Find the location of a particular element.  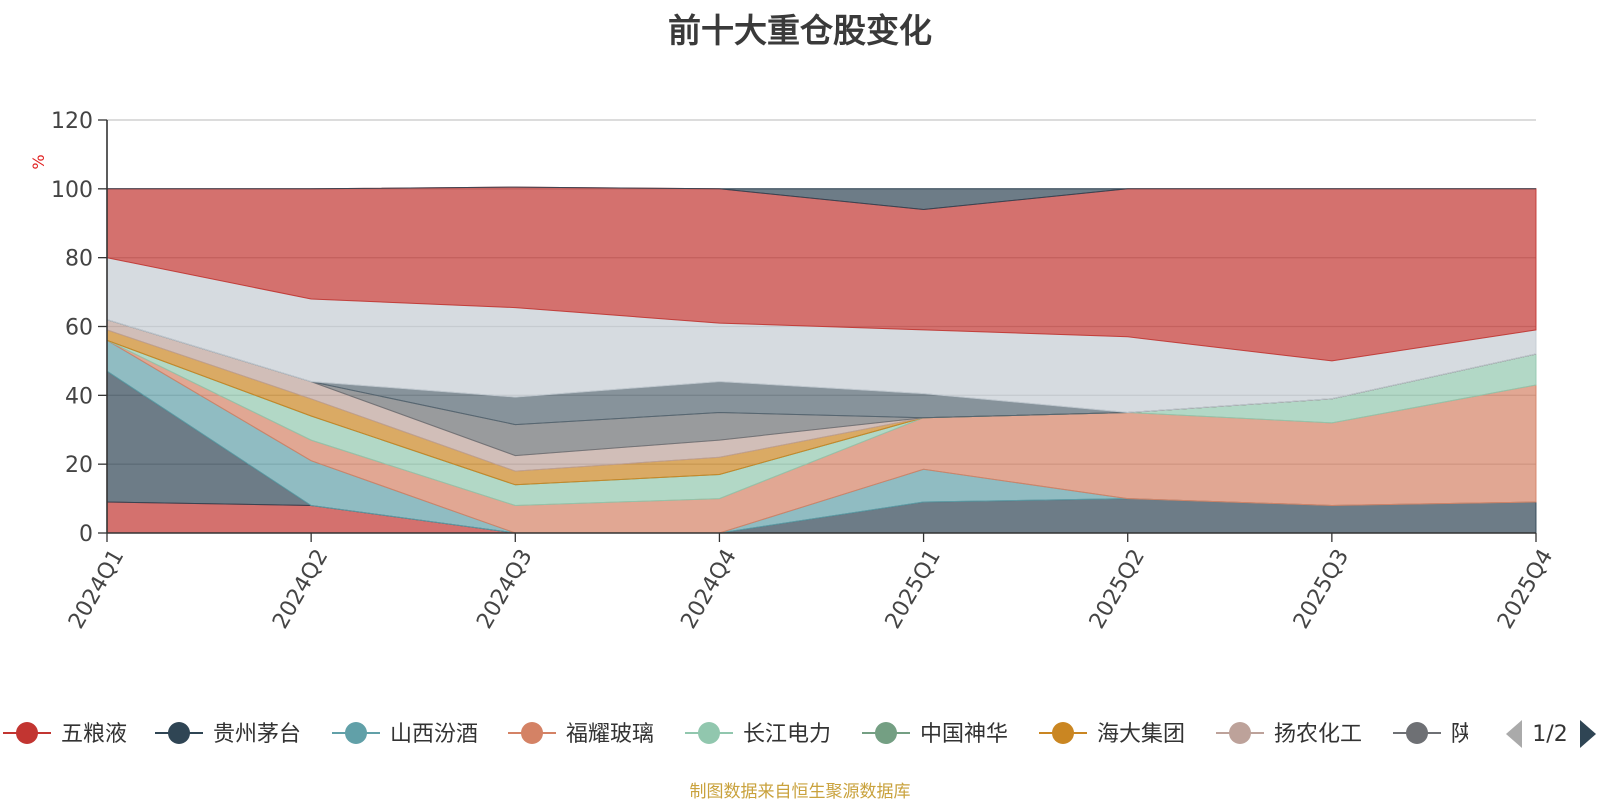

y-tick-label: 20 is located at coordinates (79, 465).